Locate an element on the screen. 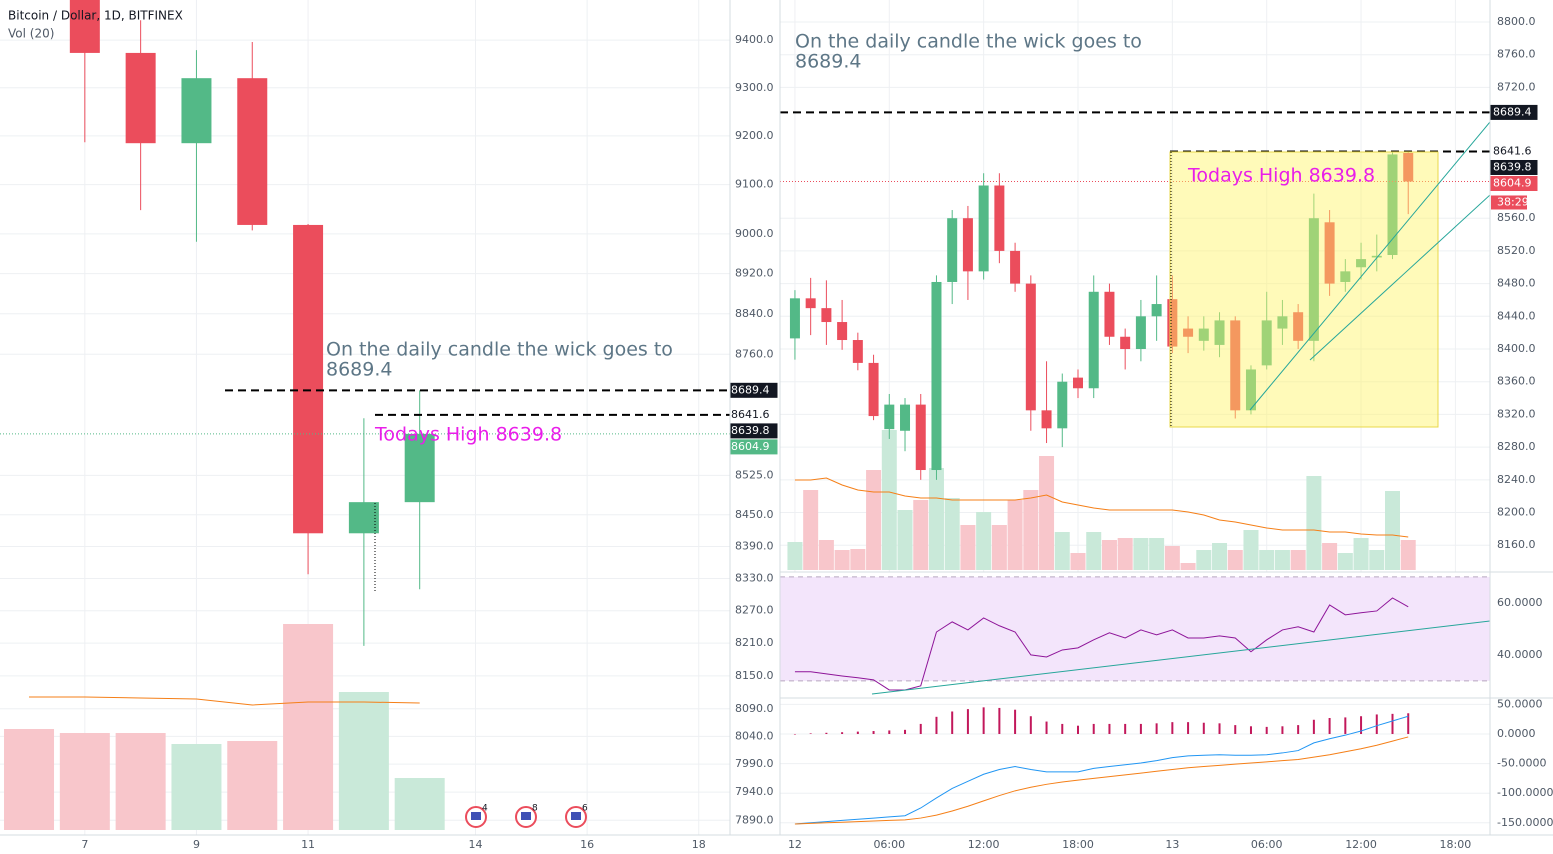  y-tick-label: 8360.0 is located at coordinates (1516, 381).